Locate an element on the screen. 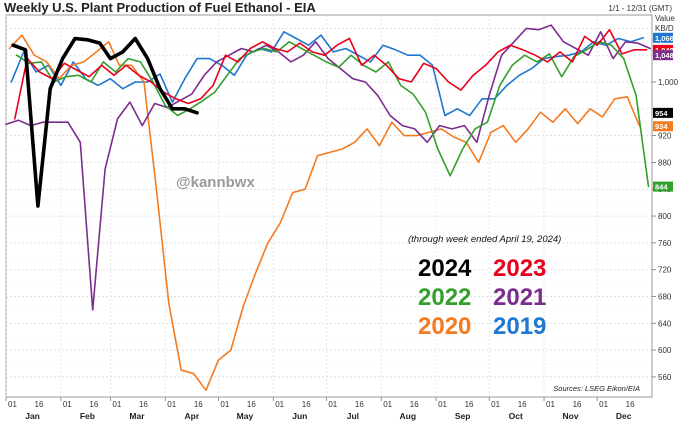 This screenshot has height=422, width=680. x-month-label: Jan is located at coordinates (32, 416).